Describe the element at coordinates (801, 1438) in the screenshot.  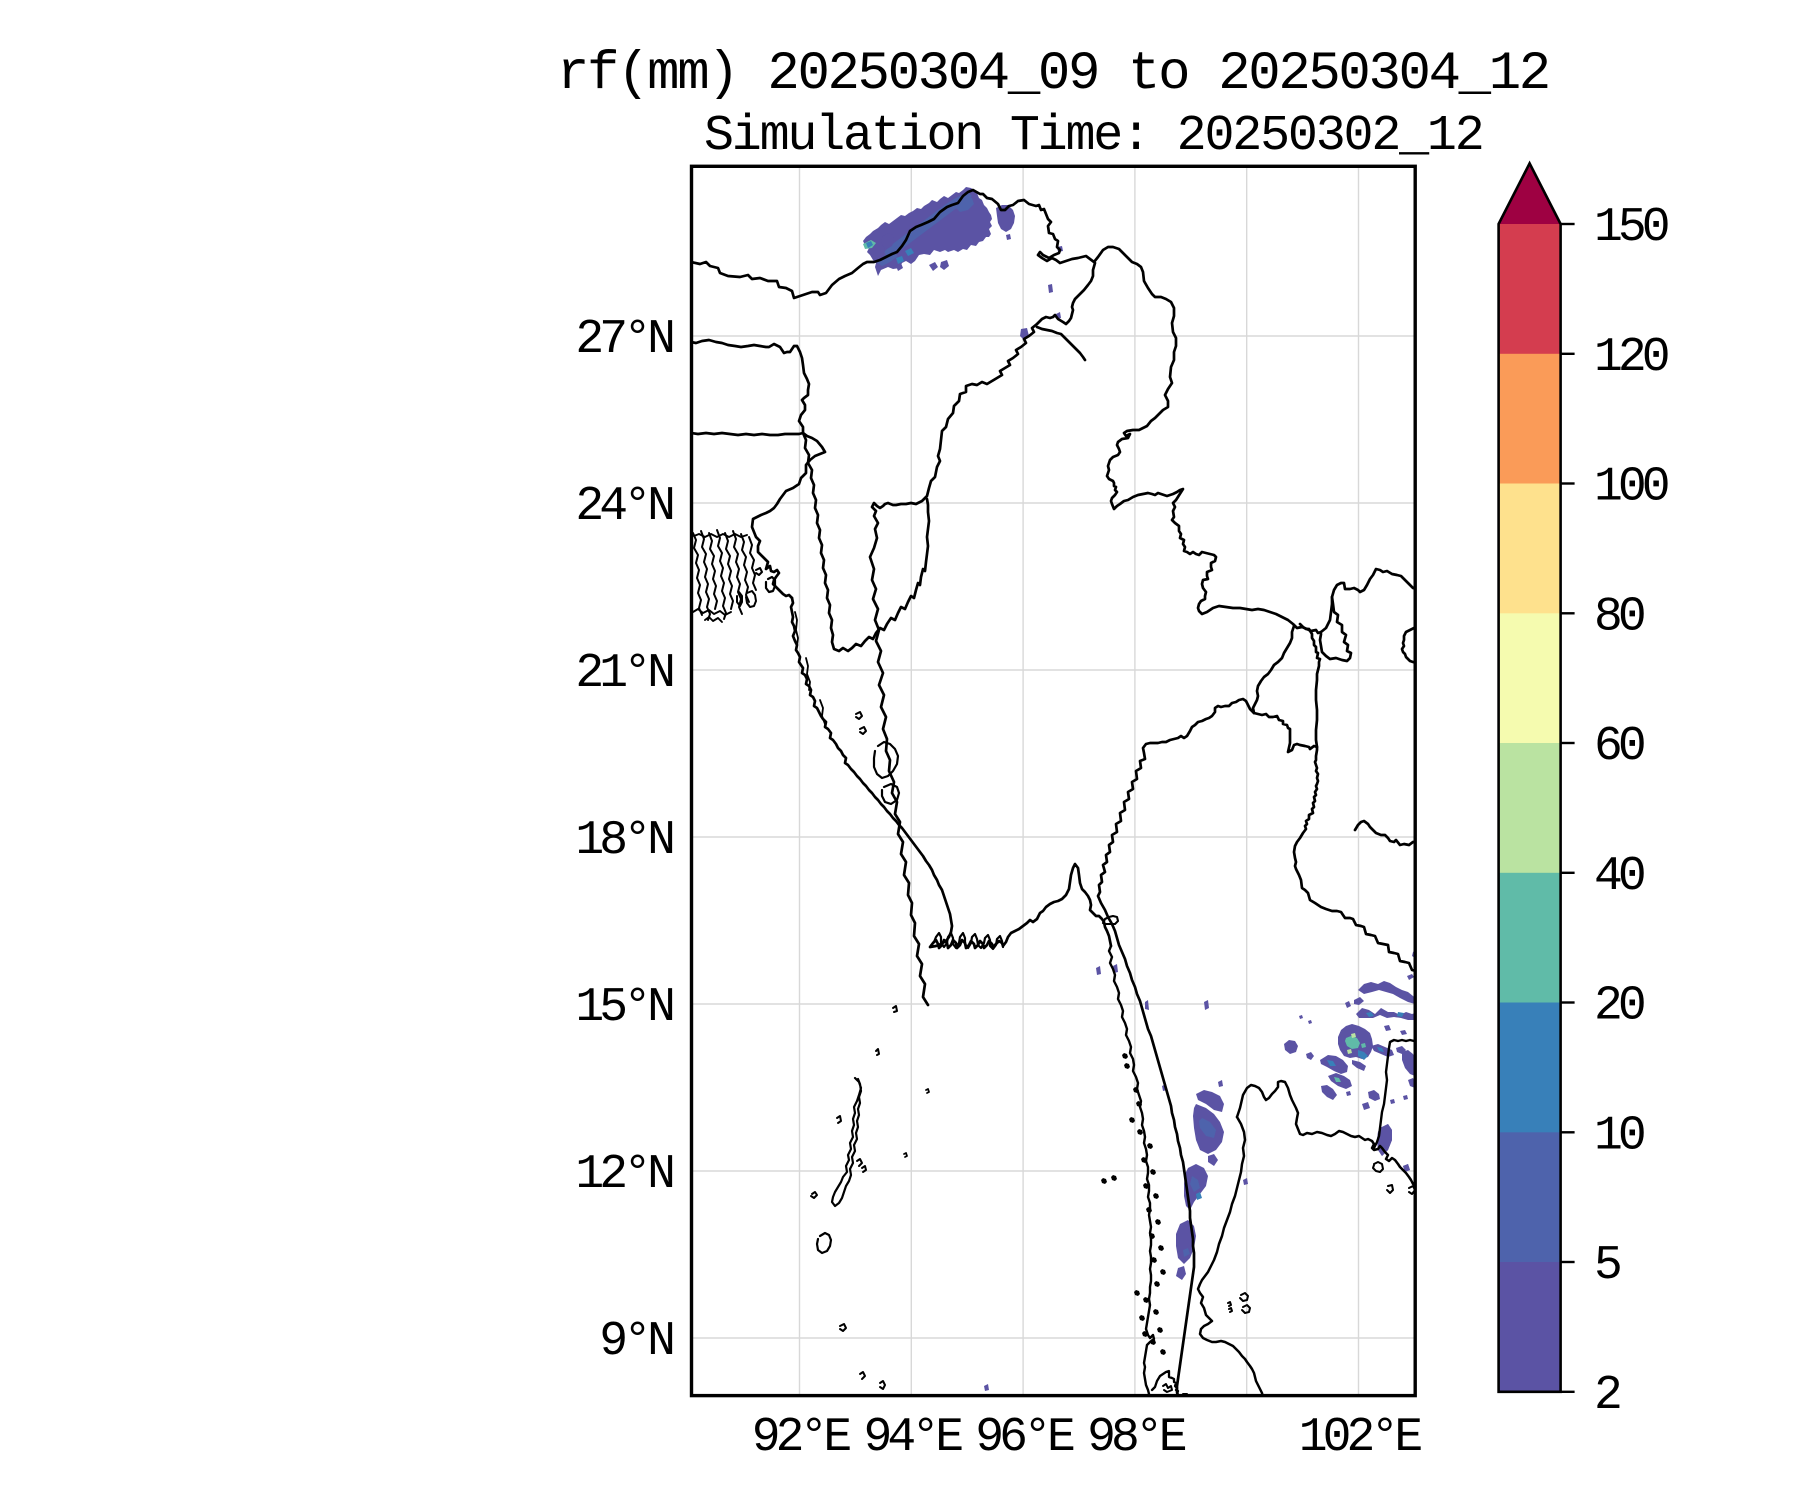
I see `svg-text: 92°E` at that location.